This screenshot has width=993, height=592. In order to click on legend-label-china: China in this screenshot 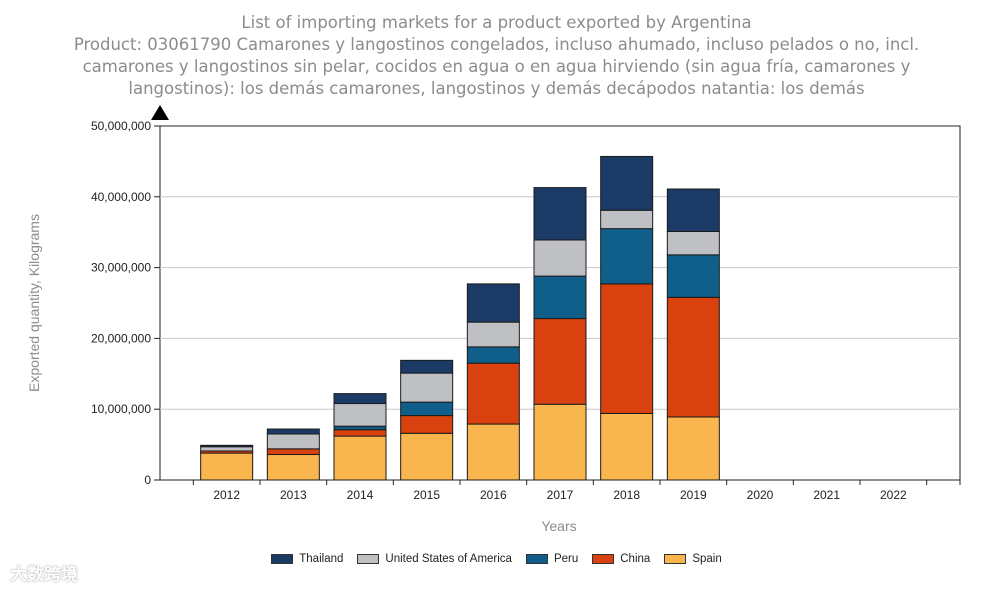, I will do `click(635, 559)`.